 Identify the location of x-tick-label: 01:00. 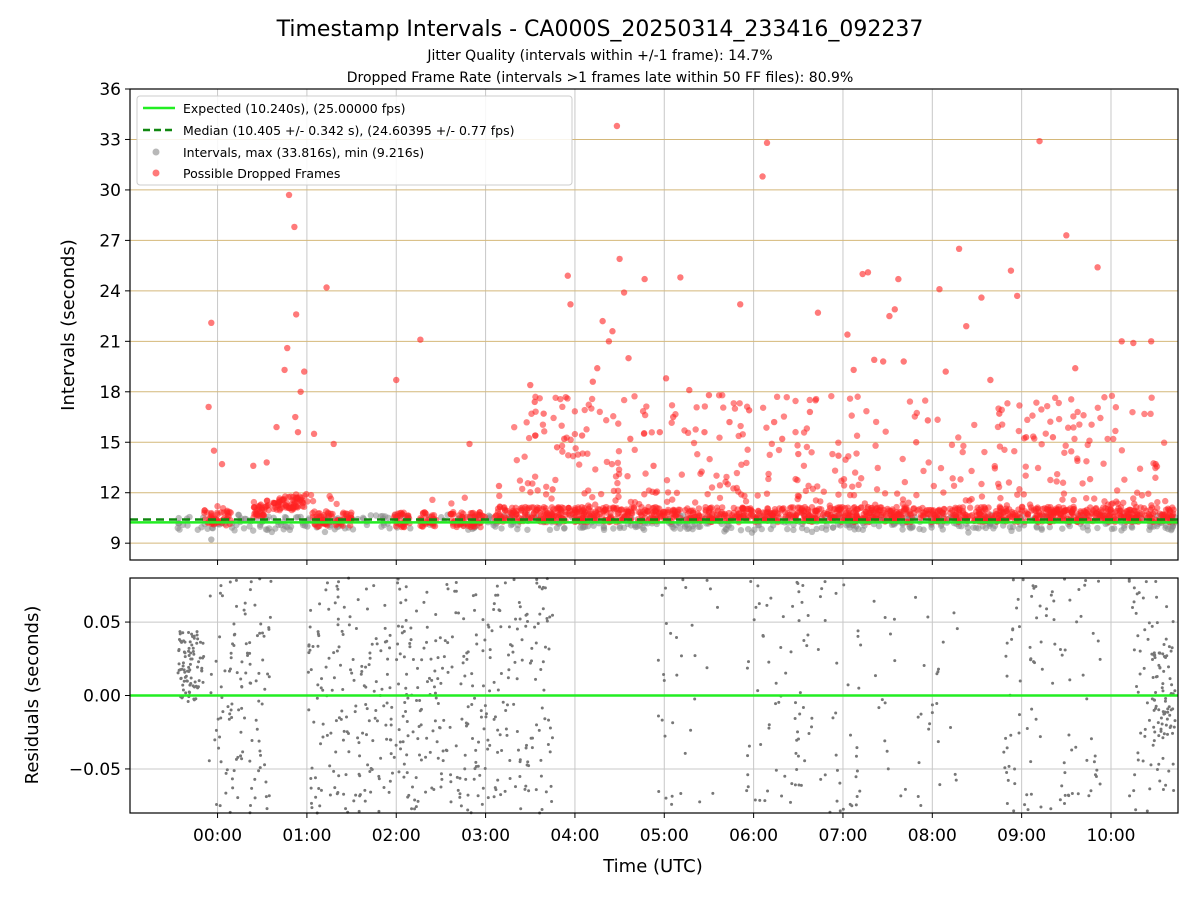
(306, 836).